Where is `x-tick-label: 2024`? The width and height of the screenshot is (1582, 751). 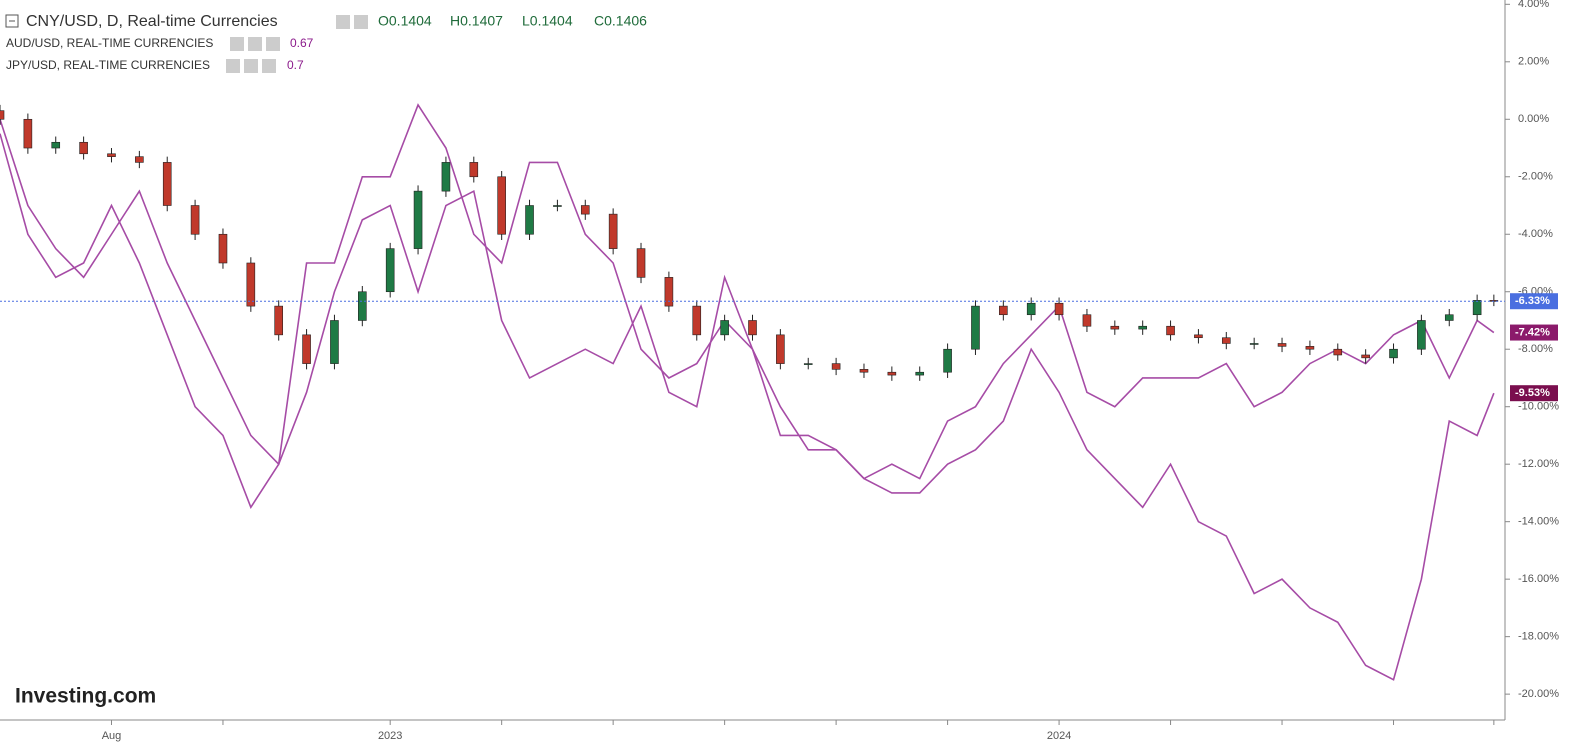
x-tick-label: 2024 is located at coordinates (1059, 736).